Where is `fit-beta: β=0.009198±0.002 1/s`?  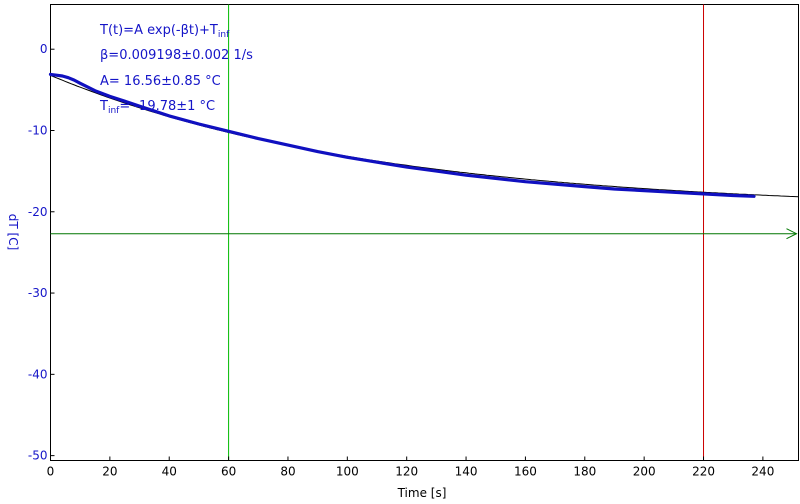 fit-beta: β=0.009198±0.002 1/s is located at coordinates (176, 55).